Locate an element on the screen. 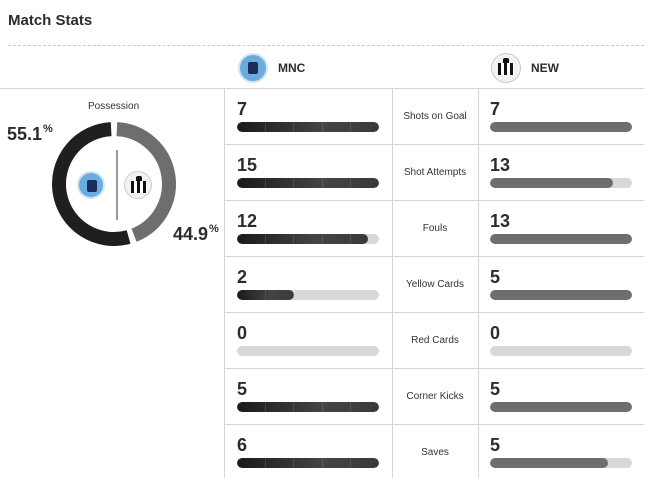 This screenshot has height=478, width=652. home-possession-arc is located at coordinates (91, 184).